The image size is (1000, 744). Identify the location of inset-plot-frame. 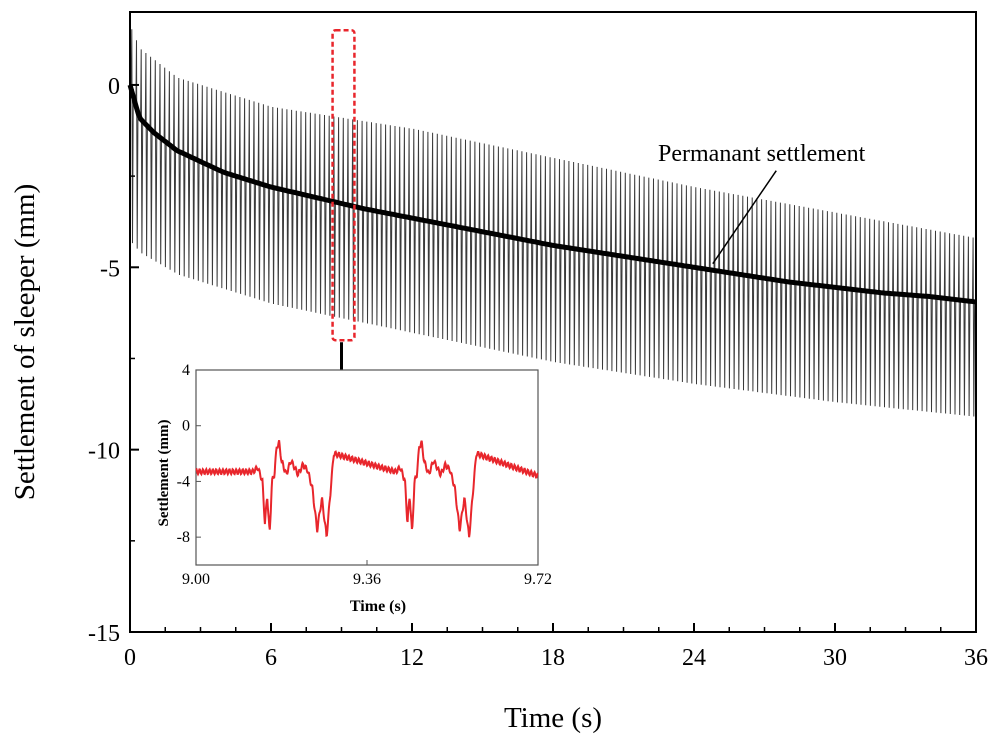
(367, 467).